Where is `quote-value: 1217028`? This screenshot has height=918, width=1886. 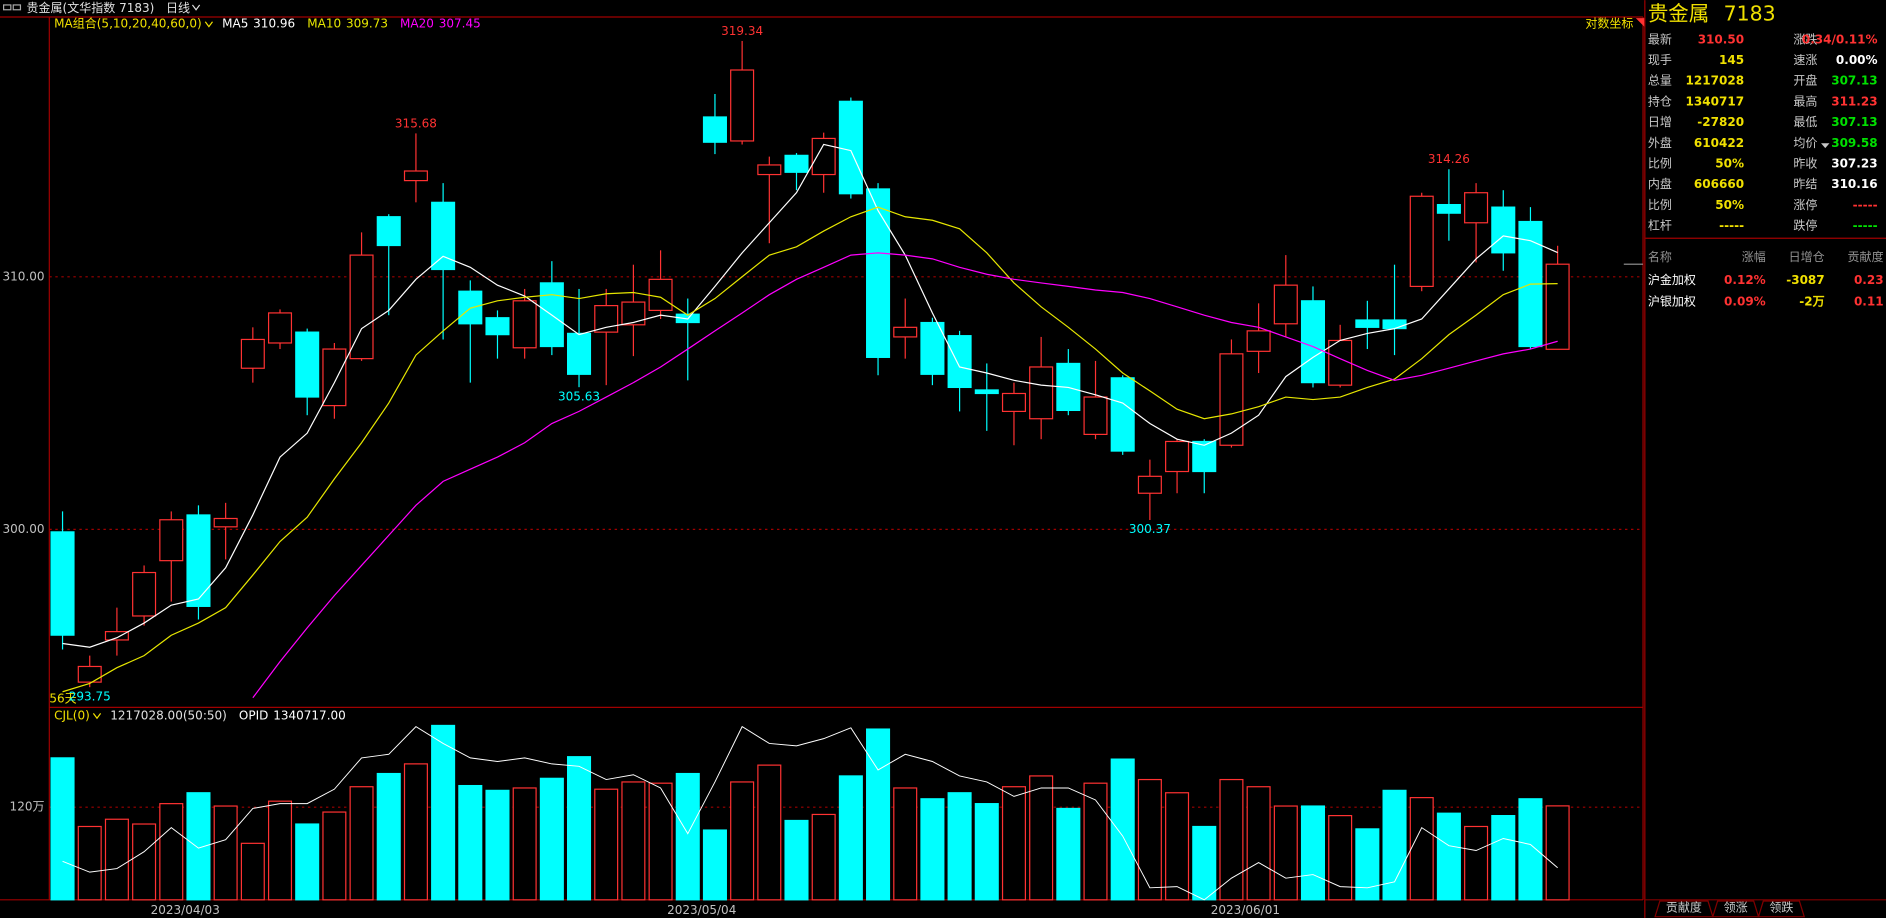
quote-value: 1217028 is located at coordinates (1715, 81).